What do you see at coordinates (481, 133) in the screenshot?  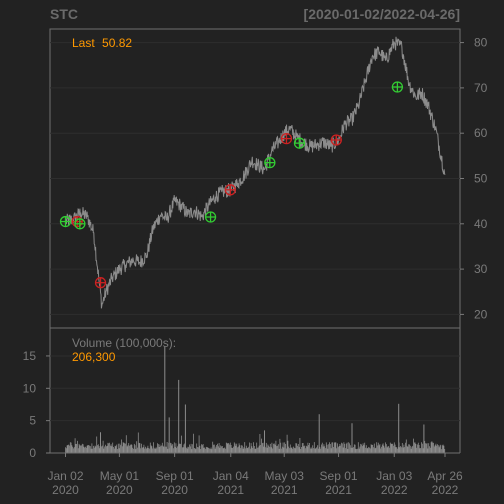 I see `price-tick-label: 60` at bounding box center [481, 133].